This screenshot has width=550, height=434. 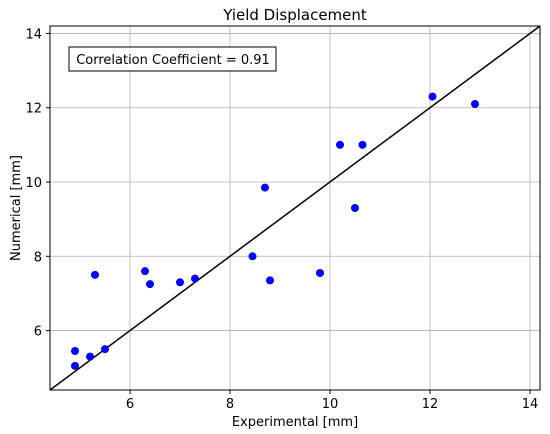 What do you see at coordinates (130, 404) in the screenshot?
I see `x-tick-label: 6` at bounding box center [130, 404].